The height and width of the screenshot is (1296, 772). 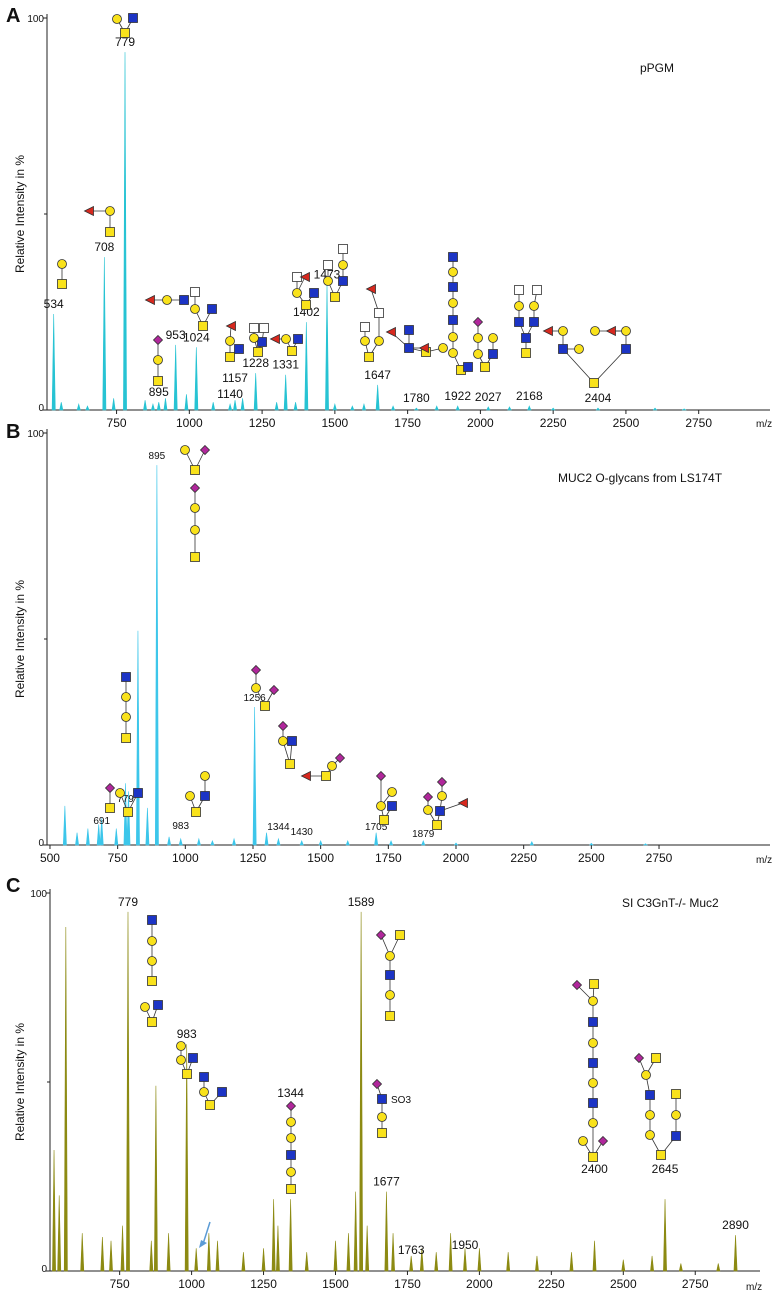 I want to click on x-tick-label: 1500, so click(x=320, y=858).